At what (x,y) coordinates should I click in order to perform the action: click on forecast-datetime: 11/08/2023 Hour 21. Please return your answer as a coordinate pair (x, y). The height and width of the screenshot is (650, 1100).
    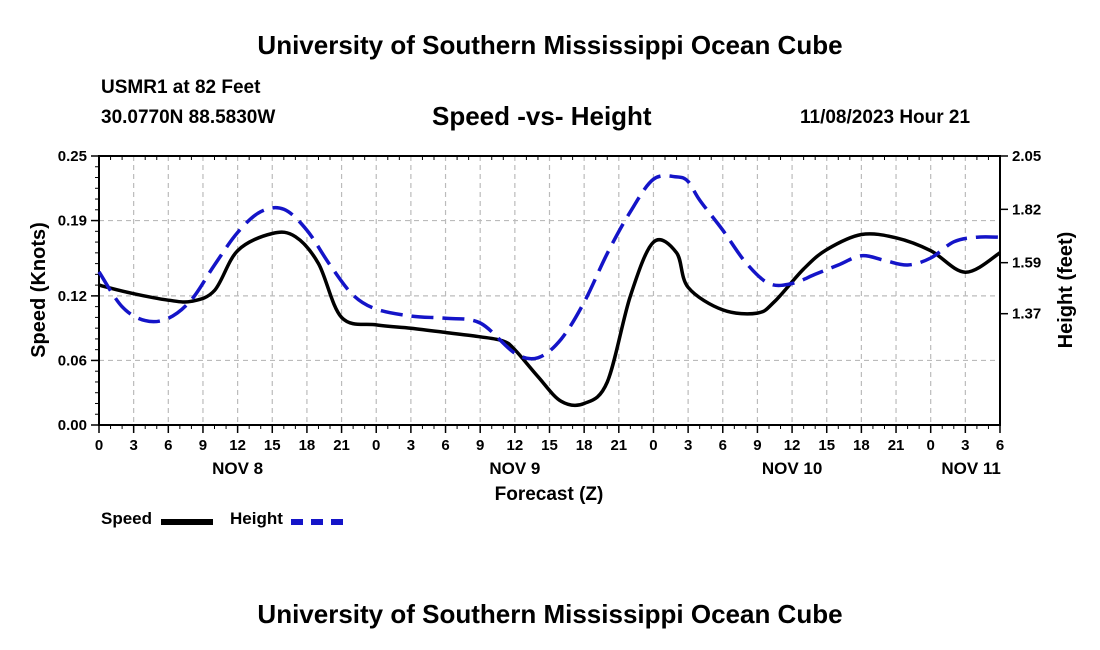
    Looking at the image, I should click on (885, 117).